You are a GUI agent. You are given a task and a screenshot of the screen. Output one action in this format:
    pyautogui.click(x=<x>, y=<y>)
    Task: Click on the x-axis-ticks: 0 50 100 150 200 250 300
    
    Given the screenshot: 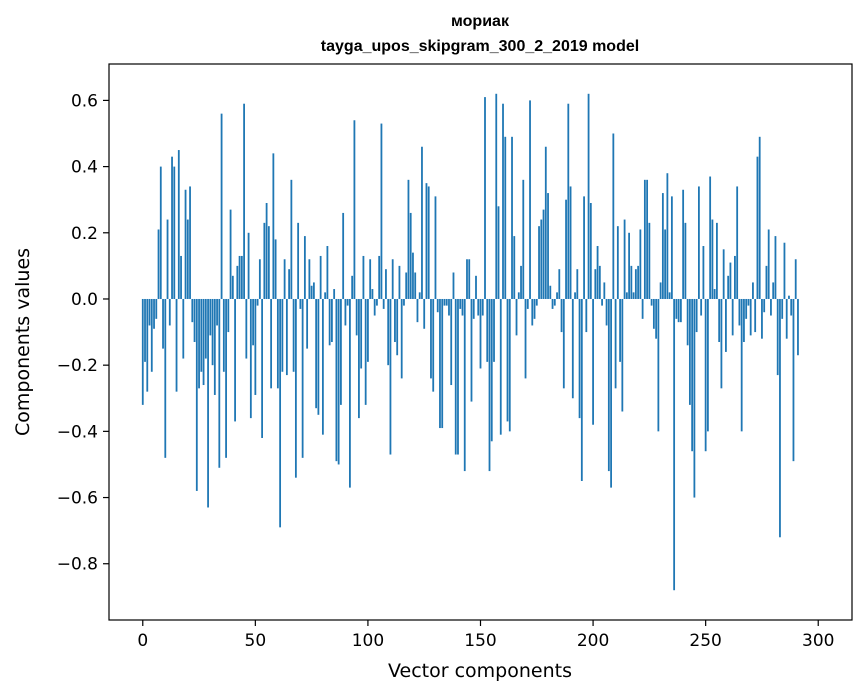 What is the action you would take?
    pyautogui.click(x=485, y=635)
    